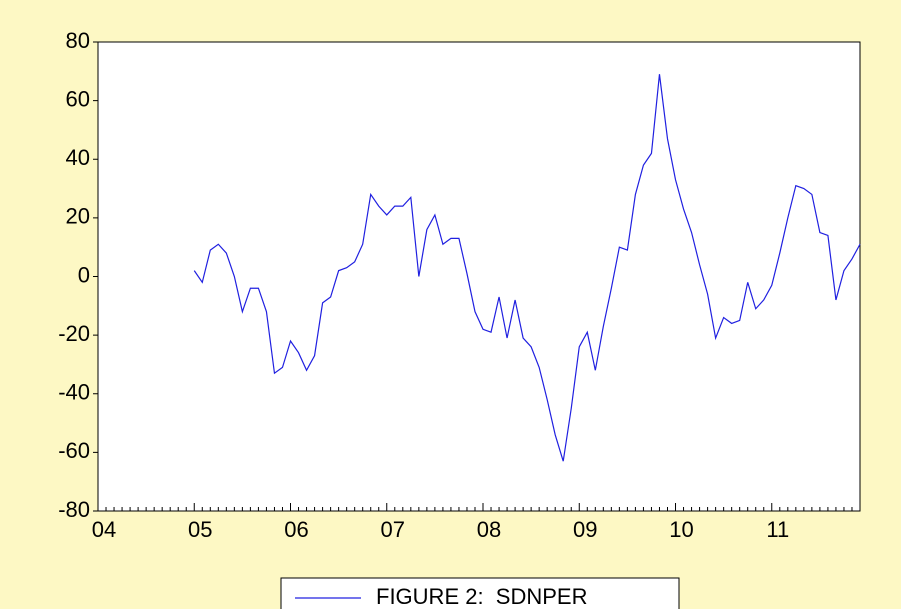 This screenshot has width=901, height=609. I want to click on y-tick-label: -20, so click(74, 333).